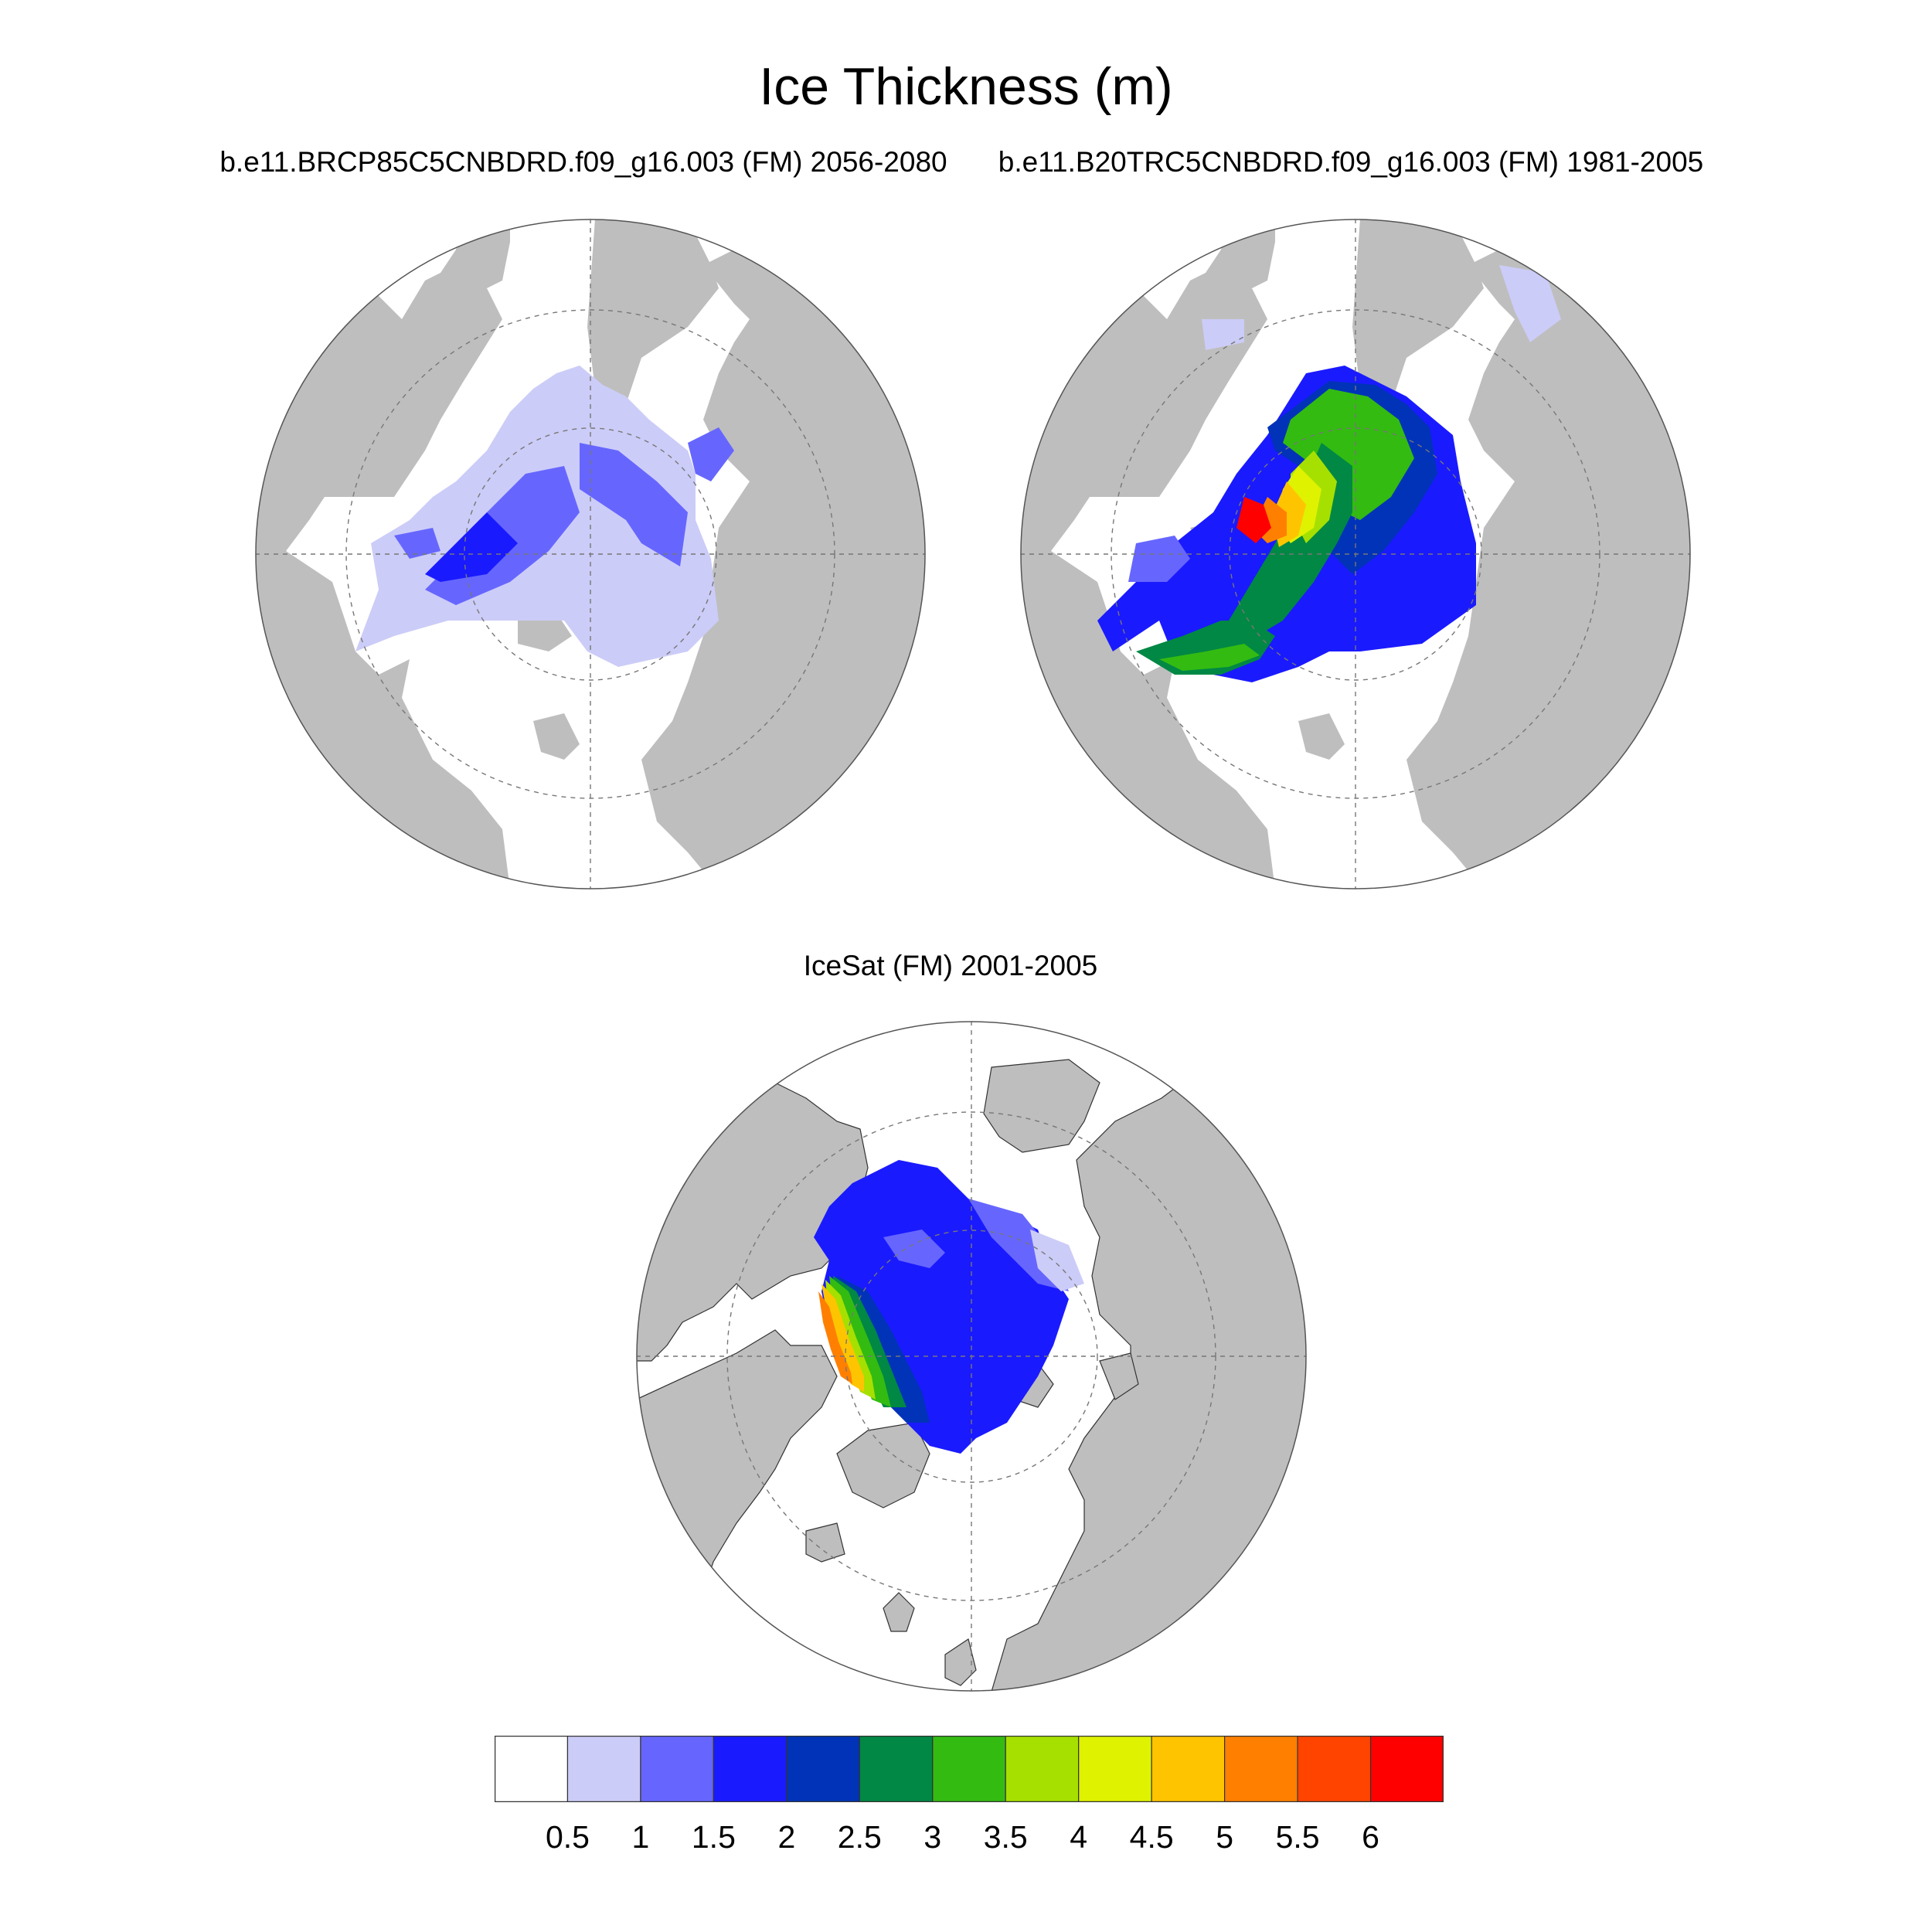  What do you see at coordinates (641, 1837) in the screenshot?
I see `colorbar-tick-label: 1` at bounding box center [641, 1837].